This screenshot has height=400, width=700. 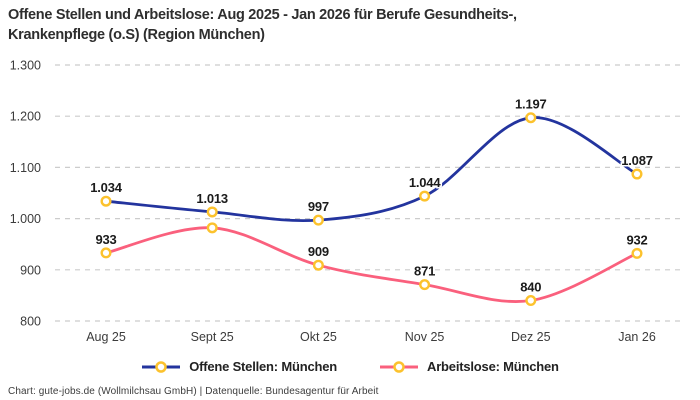 I want to click on x-tick-label: Okt 25, so click(x=318, y=337).